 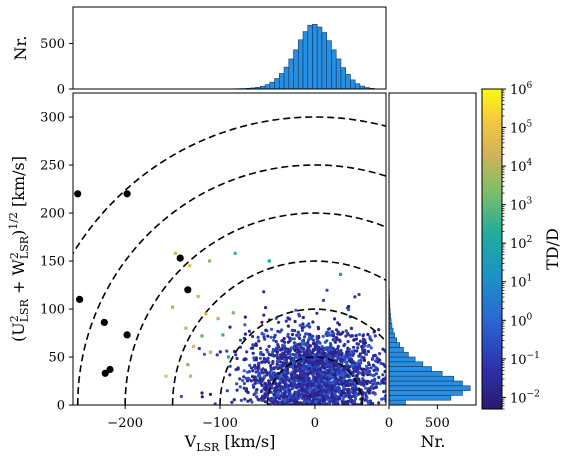 What do you see at coordinates (52, 118) in the screenshot?
I see `main-ytick-label: 300` at bounding box center [52, 118].